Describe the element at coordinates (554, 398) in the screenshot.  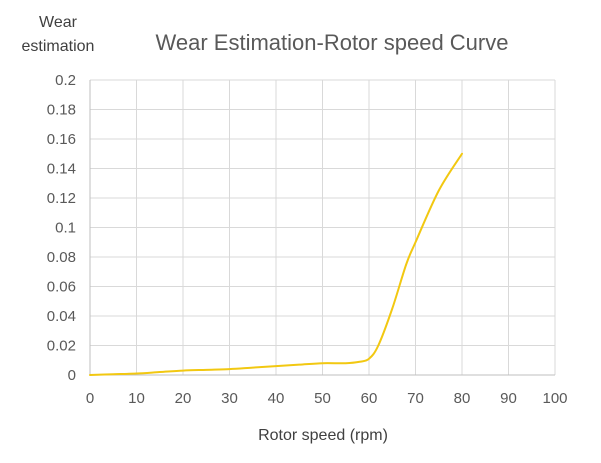
I see `x-tick-label: 100` at that location.